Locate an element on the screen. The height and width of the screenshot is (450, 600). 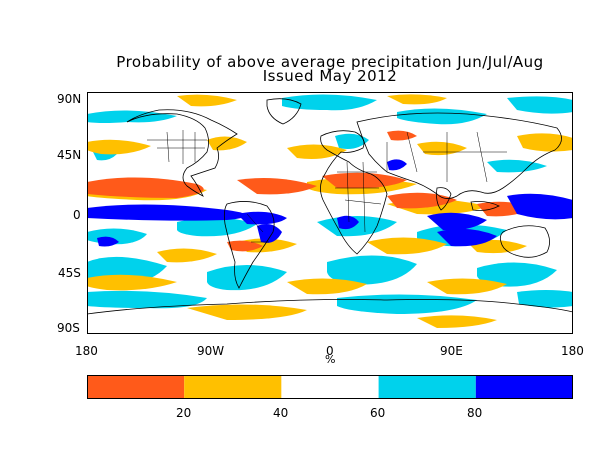
x-tick-label: 90W is located at coordinates (211, 351).